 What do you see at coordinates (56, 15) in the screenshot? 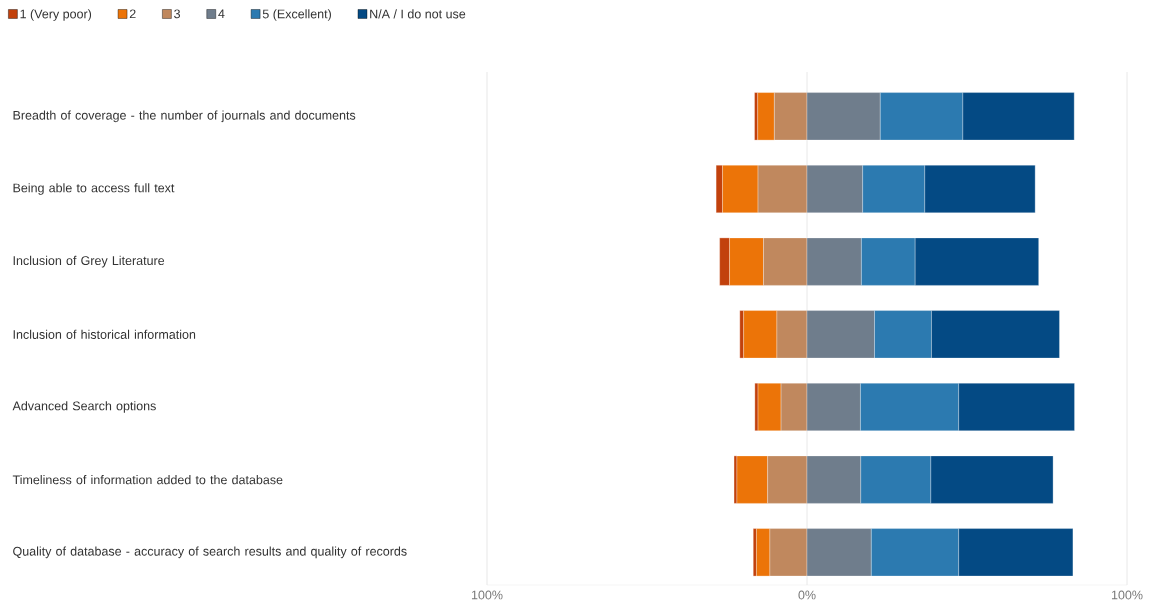
I see `legend-label: 1 (Very poor)` at bounding box center [56, 15].